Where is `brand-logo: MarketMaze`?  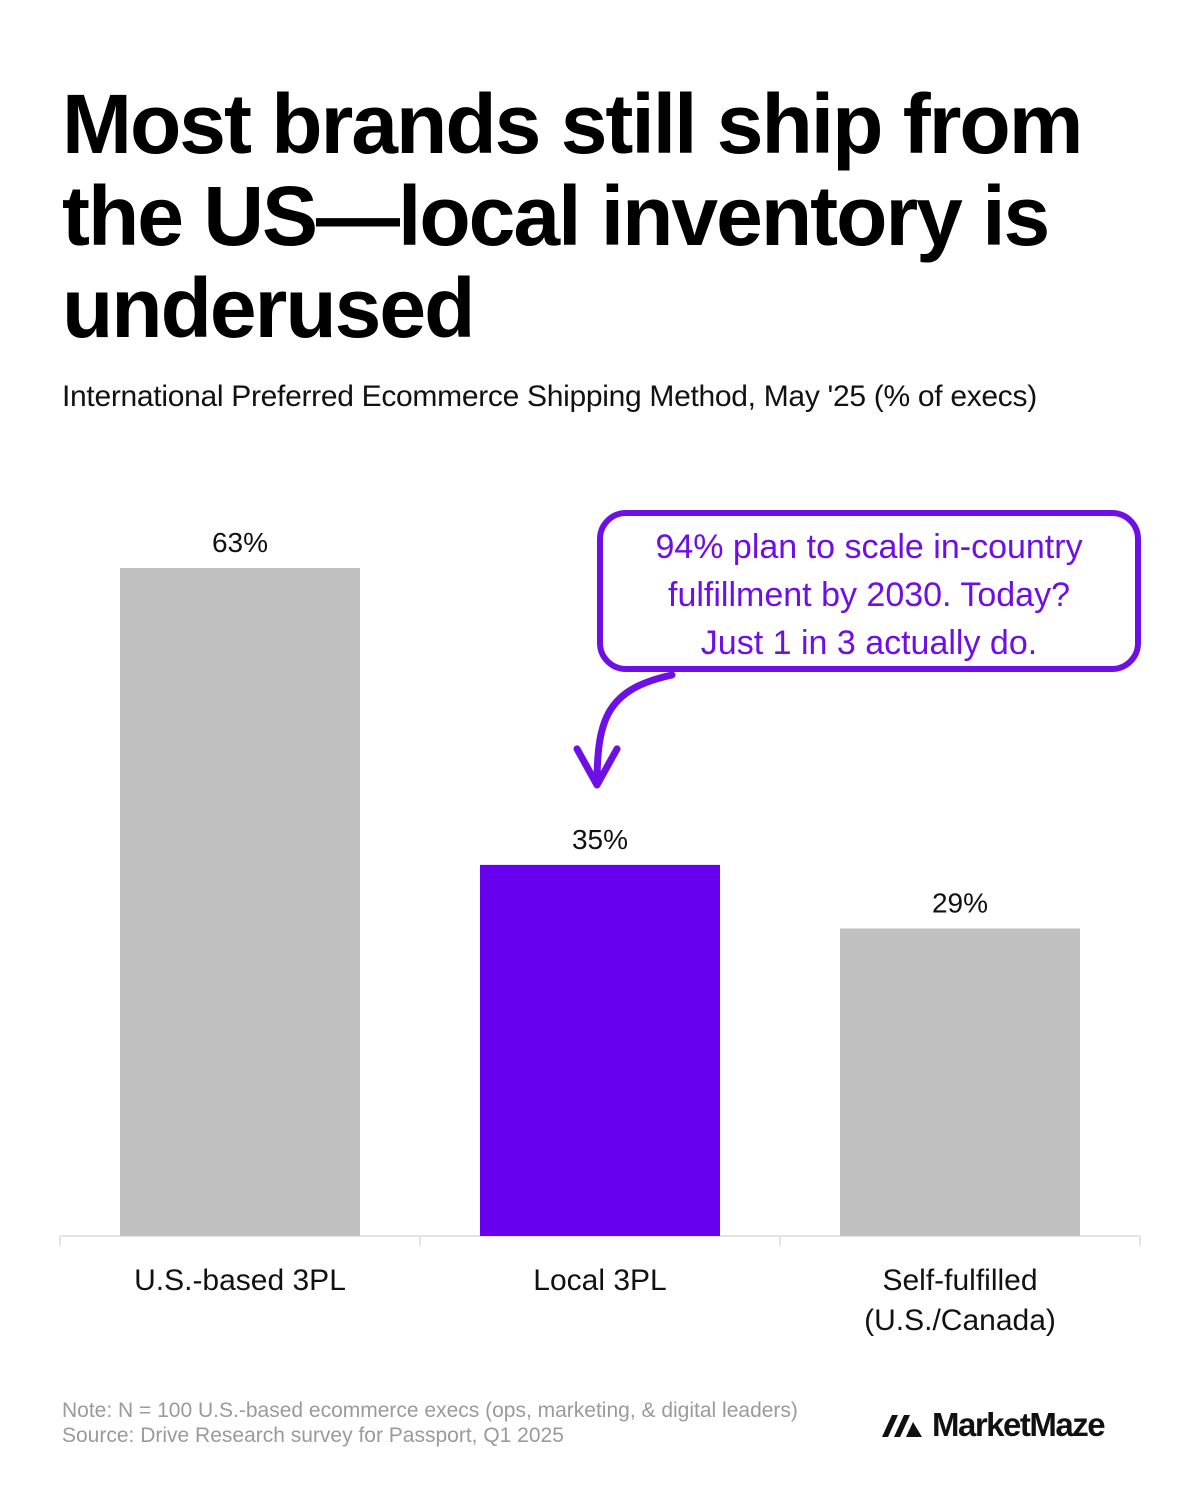
brand-logo: MarketMaze is located at coordinates (993, 1425).